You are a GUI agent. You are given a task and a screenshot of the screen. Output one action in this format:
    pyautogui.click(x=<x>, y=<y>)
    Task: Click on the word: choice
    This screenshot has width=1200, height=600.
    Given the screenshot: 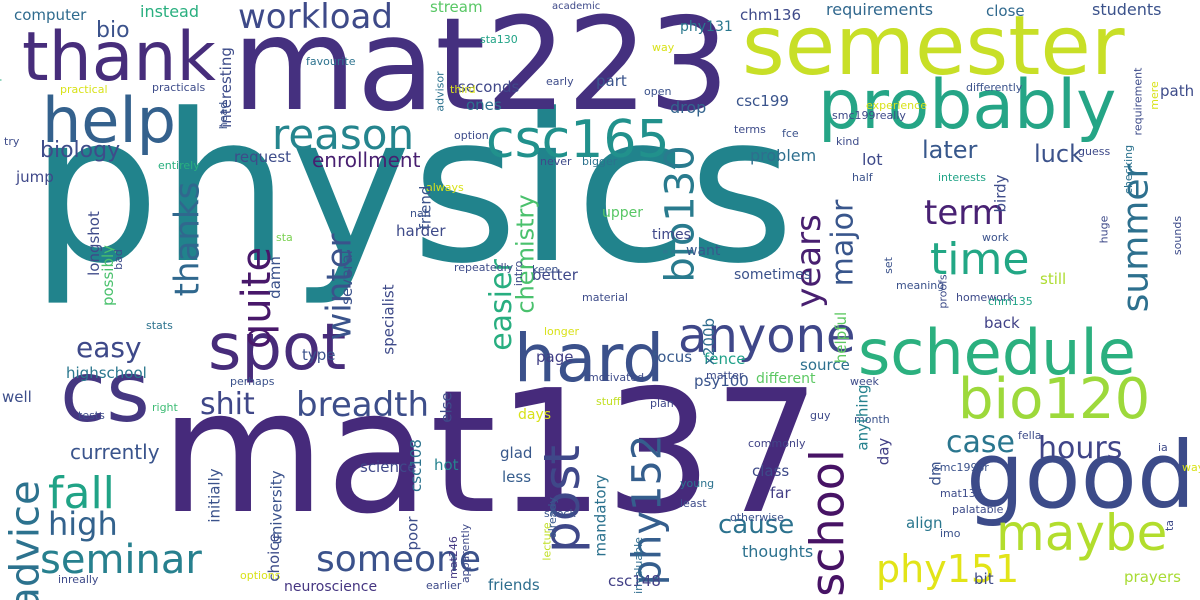 What is the action you would take?
    pyautogui.click(x=273, y=557)
    